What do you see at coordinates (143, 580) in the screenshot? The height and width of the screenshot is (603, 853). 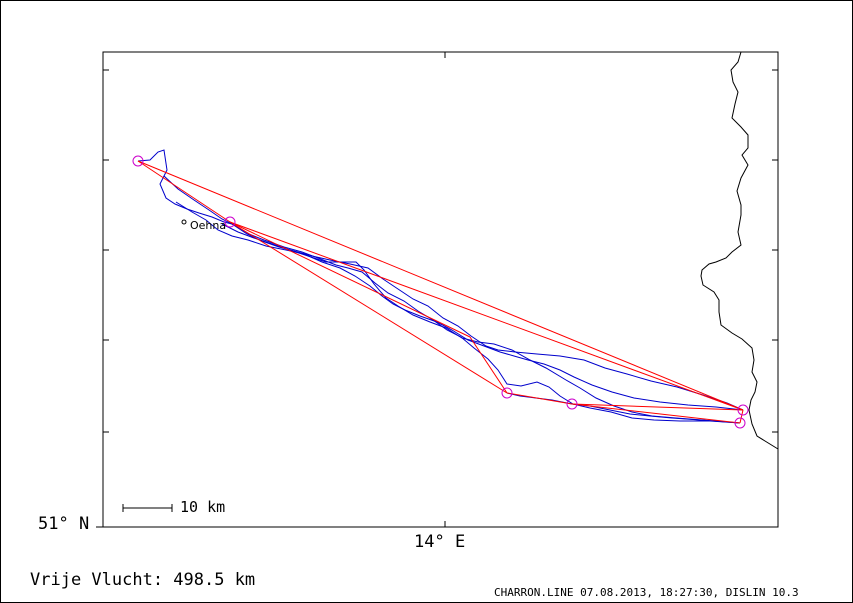 I see `distance-label: Vrije Vlucht: 498.5 km` at bounding box center [143, 580].